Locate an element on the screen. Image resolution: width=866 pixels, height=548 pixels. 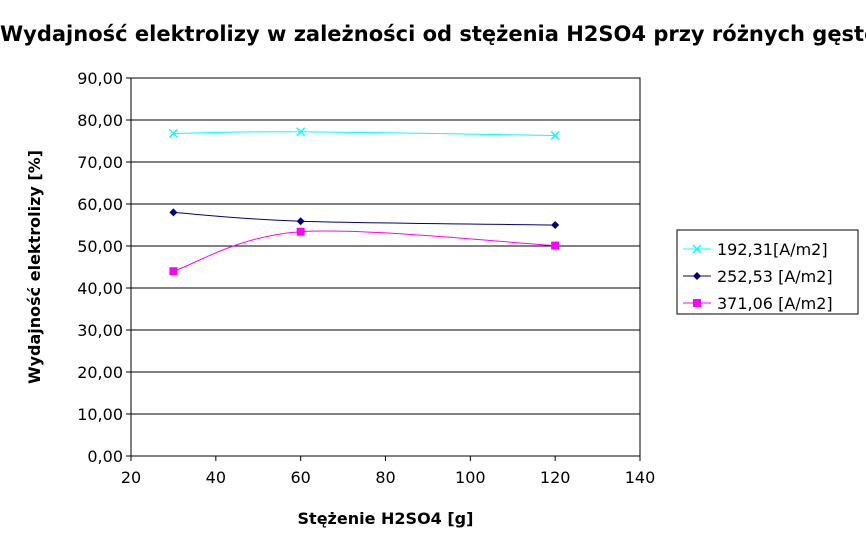
x-axis-title: Stężenie H2SO4 [g] is located at coordinates (386, 518).